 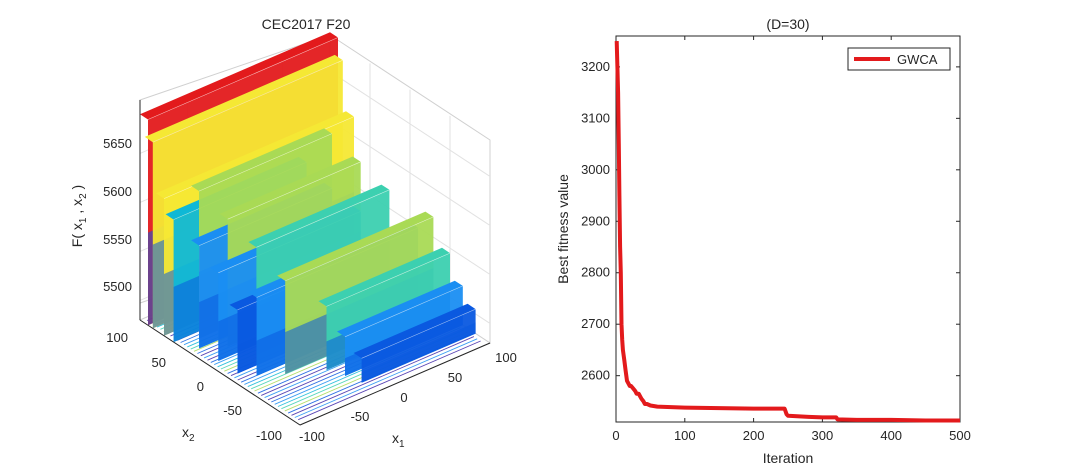 What do you see at coordinates (823, 435) in the screenshot?
I see `x-tick-label: 300` at bounding box center [823, 435].